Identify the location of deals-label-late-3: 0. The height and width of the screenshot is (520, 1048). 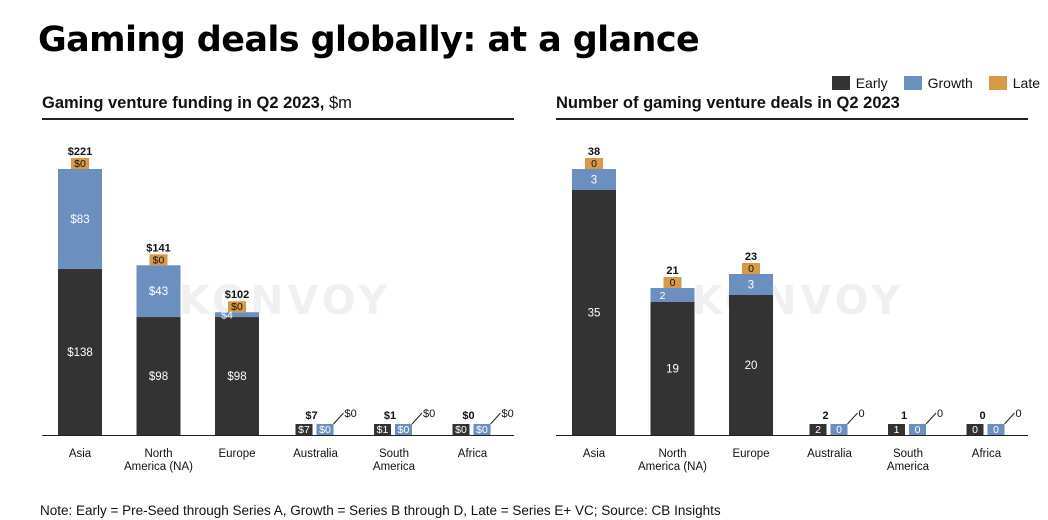
(862, 414).